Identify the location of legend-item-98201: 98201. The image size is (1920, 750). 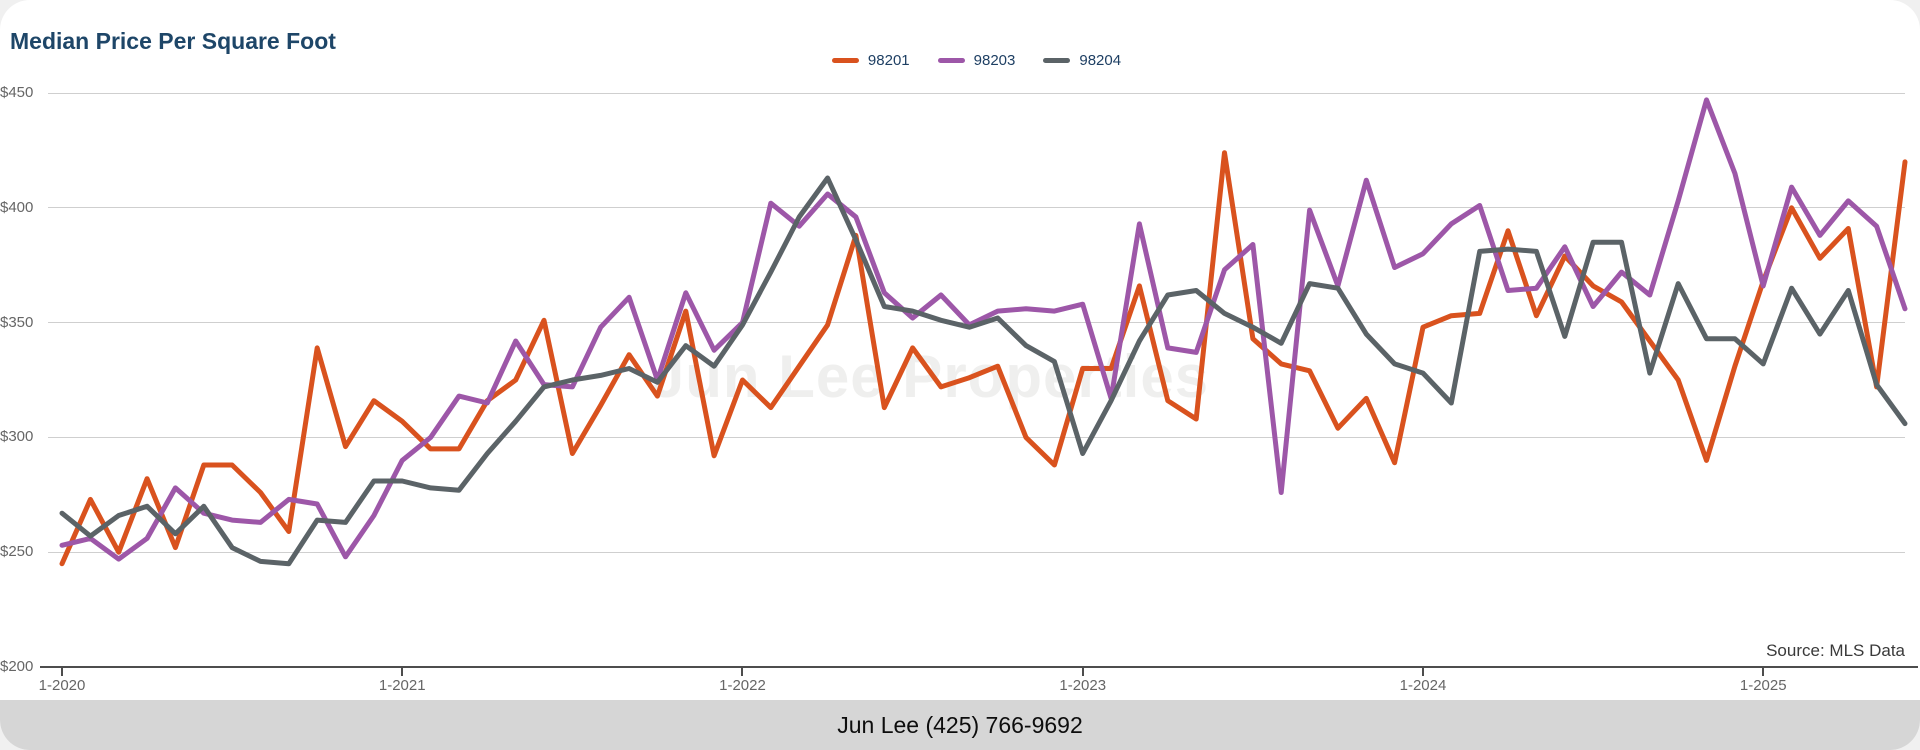
(870, 60).